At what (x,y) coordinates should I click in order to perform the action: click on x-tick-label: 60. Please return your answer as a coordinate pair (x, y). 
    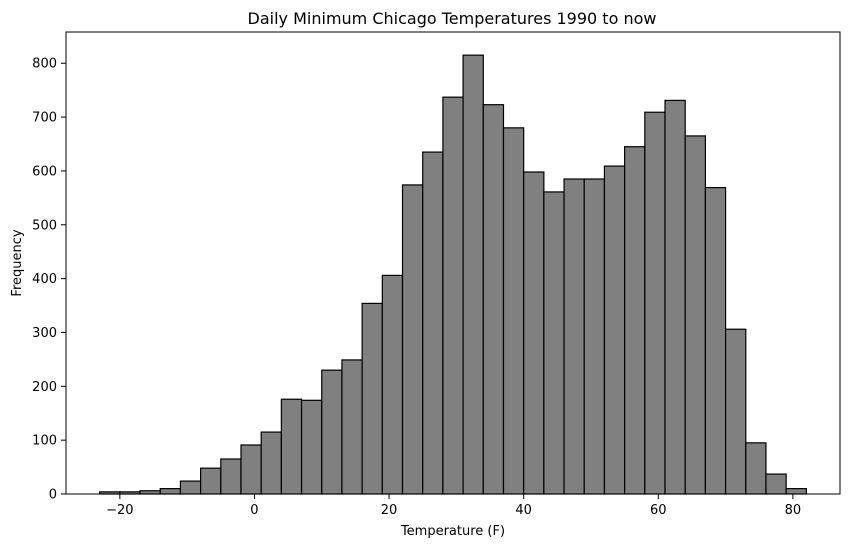
    Looking at the image, I should click on (658, 510).